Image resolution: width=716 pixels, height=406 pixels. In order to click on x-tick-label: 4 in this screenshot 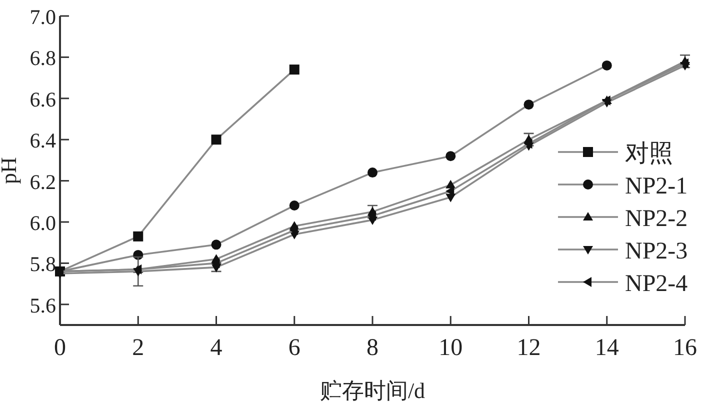, I will do `click(216, 348)`.